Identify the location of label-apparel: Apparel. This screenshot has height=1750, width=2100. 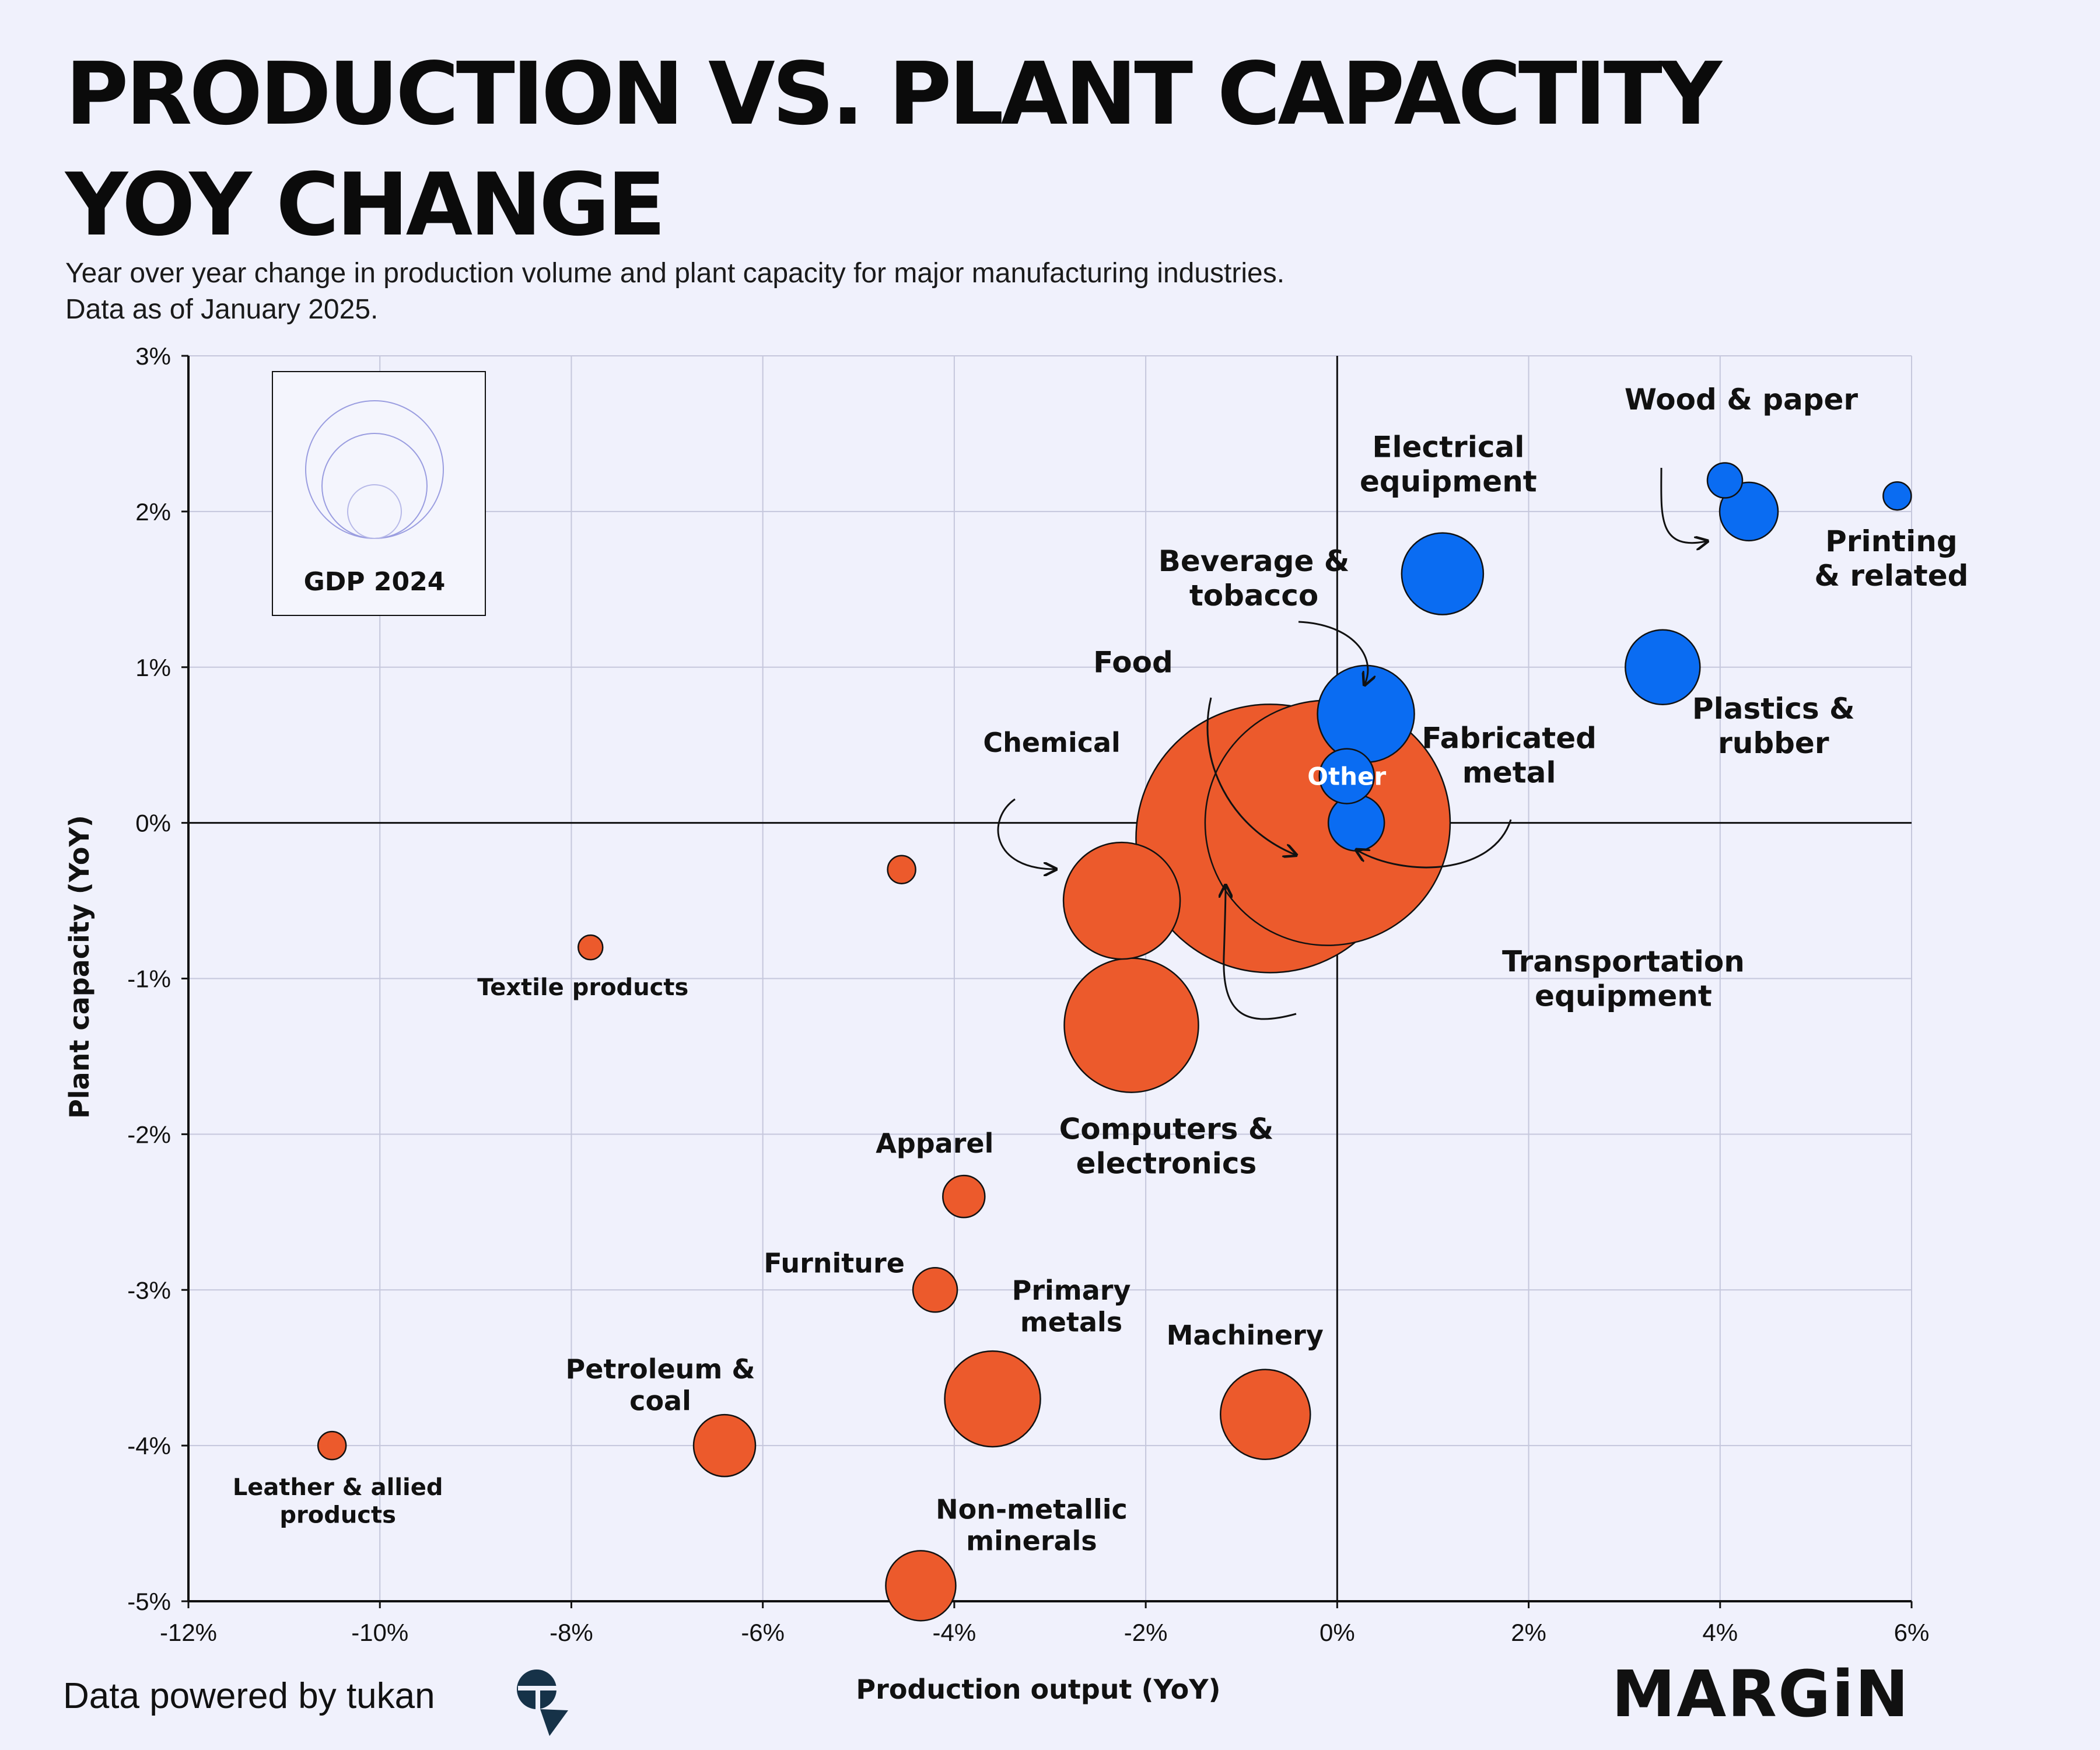
(935, 1143).